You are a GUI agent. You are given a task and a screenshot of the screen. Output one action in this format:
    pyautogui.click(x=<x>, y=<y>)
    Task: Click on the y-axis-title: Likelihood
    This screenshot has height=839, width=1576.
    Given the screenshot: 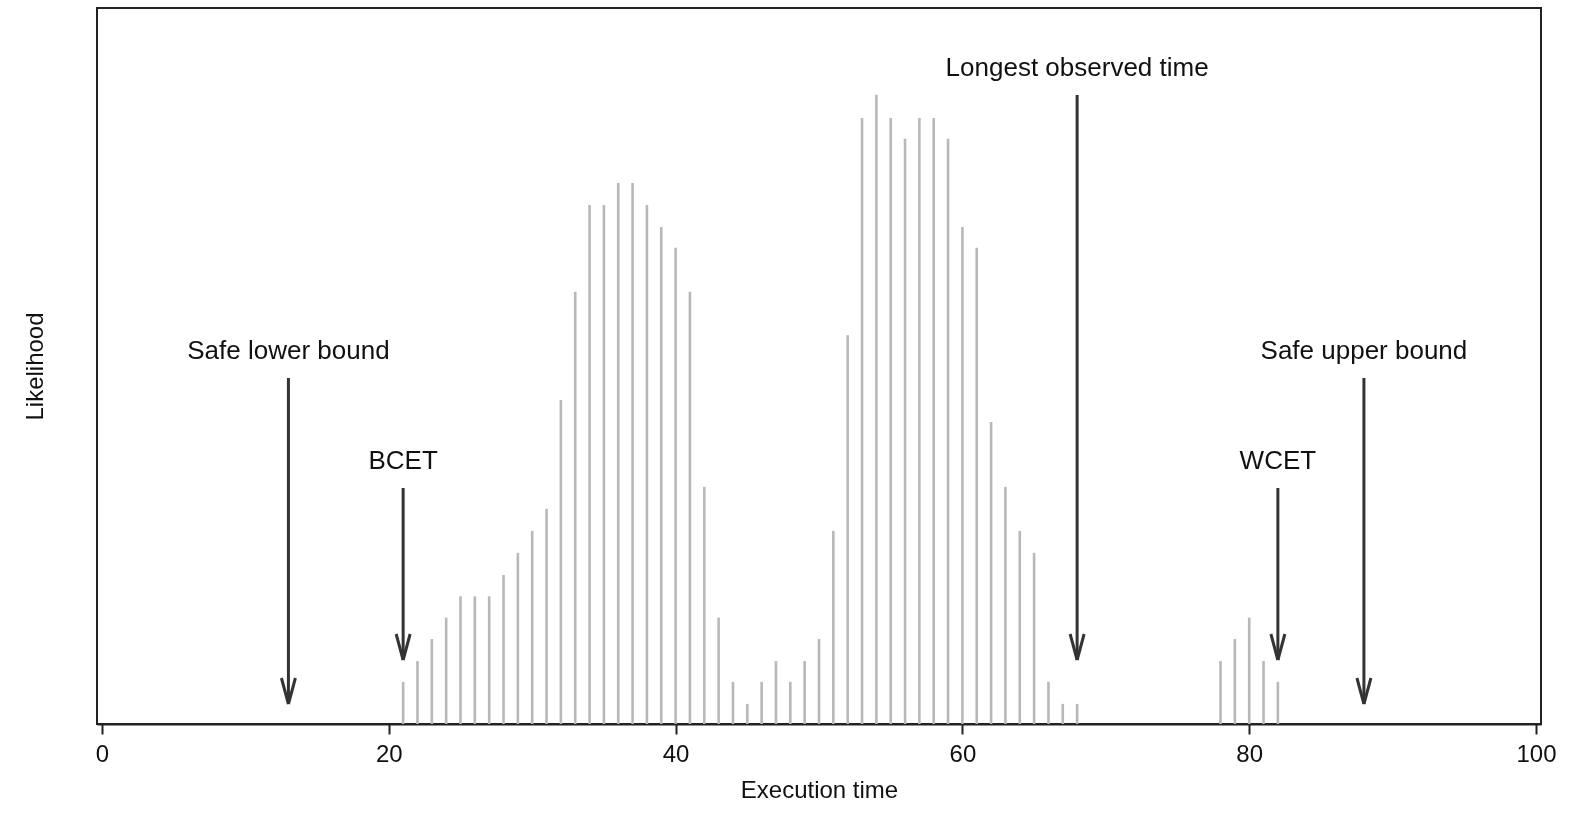 What is the action you would take?
    pyautogui.click(x=34, y=366)
    